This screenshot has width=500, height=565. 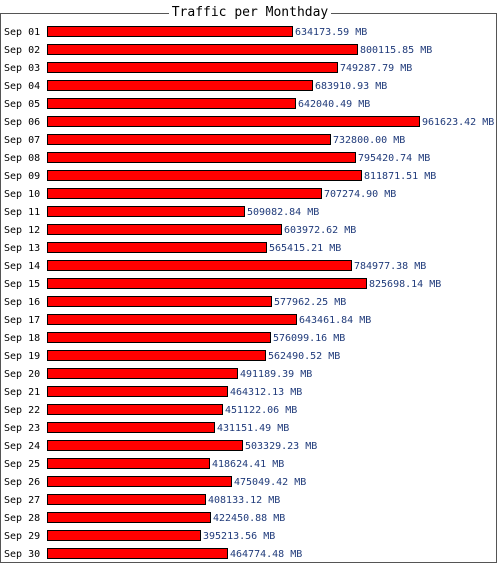 I want to click on day-label: Sep 04, so click(x=22, y=86).